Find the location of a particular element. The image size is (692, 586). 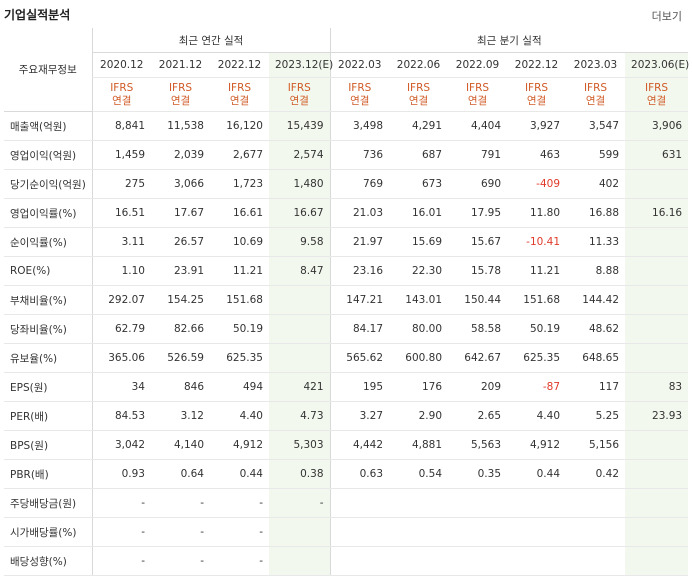

row-label: PER(배) is located at coordinates (48, 416).